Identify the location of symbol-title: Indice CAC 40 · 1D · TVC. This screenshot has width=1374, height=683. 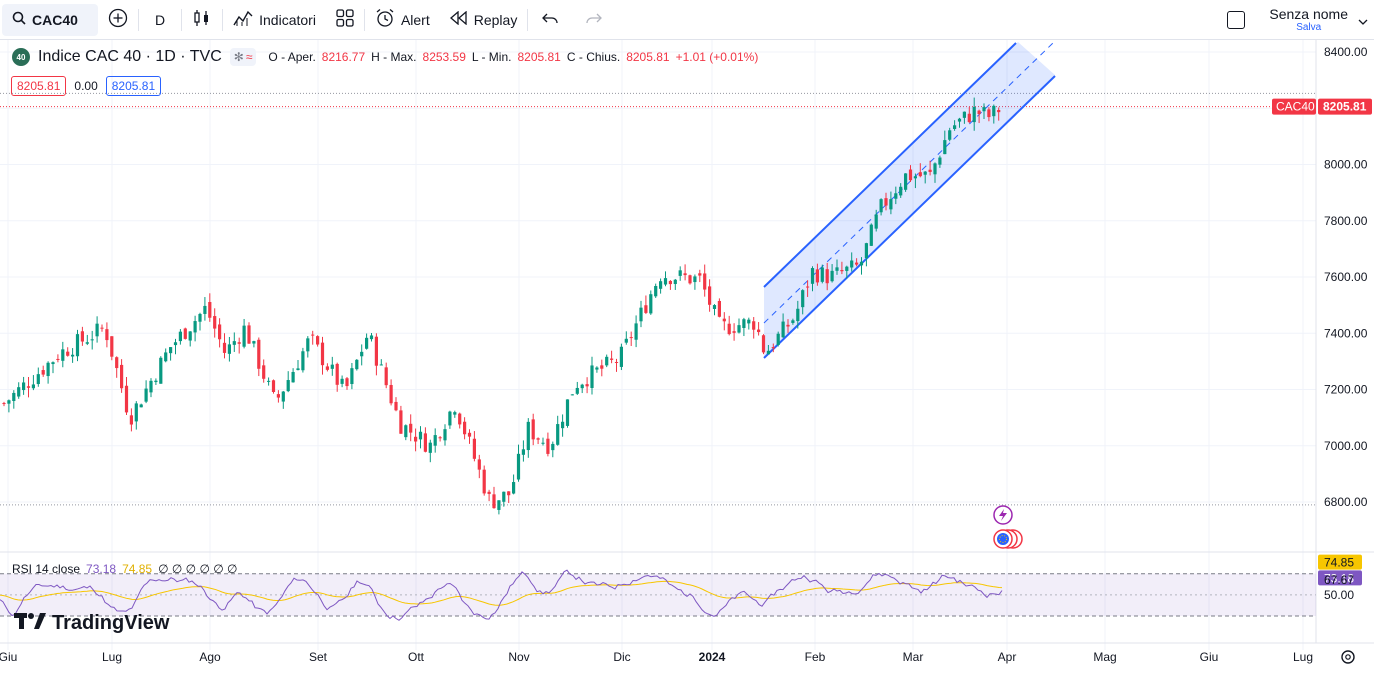
(130, 56).